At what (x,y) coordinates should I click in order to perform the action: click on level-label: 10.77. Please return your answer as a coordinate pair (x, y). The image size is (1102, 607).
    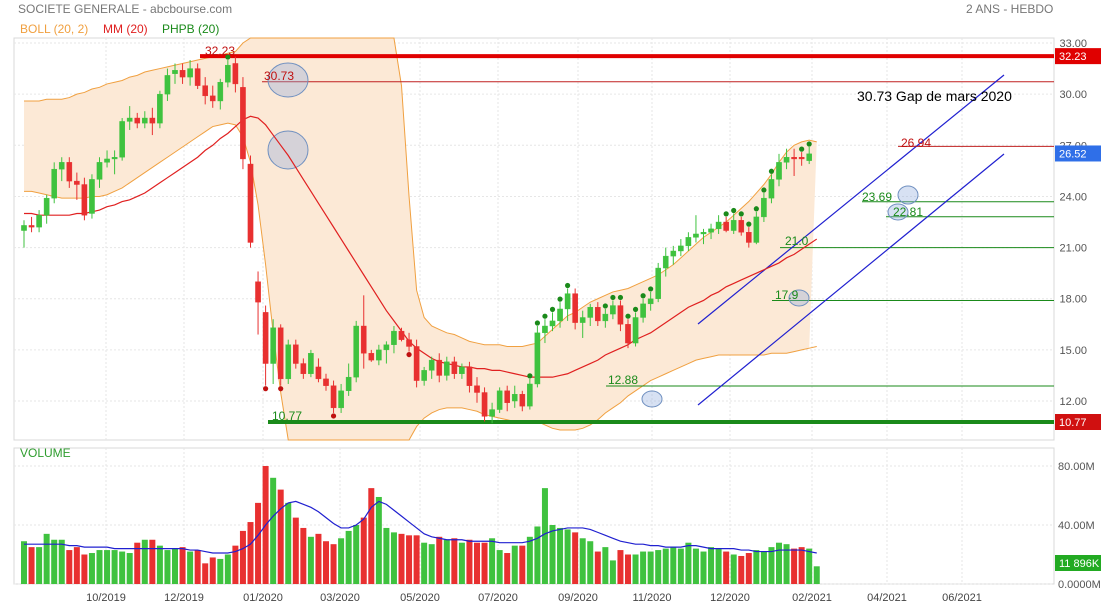
    Looking at the image, I should click on (287, 416).